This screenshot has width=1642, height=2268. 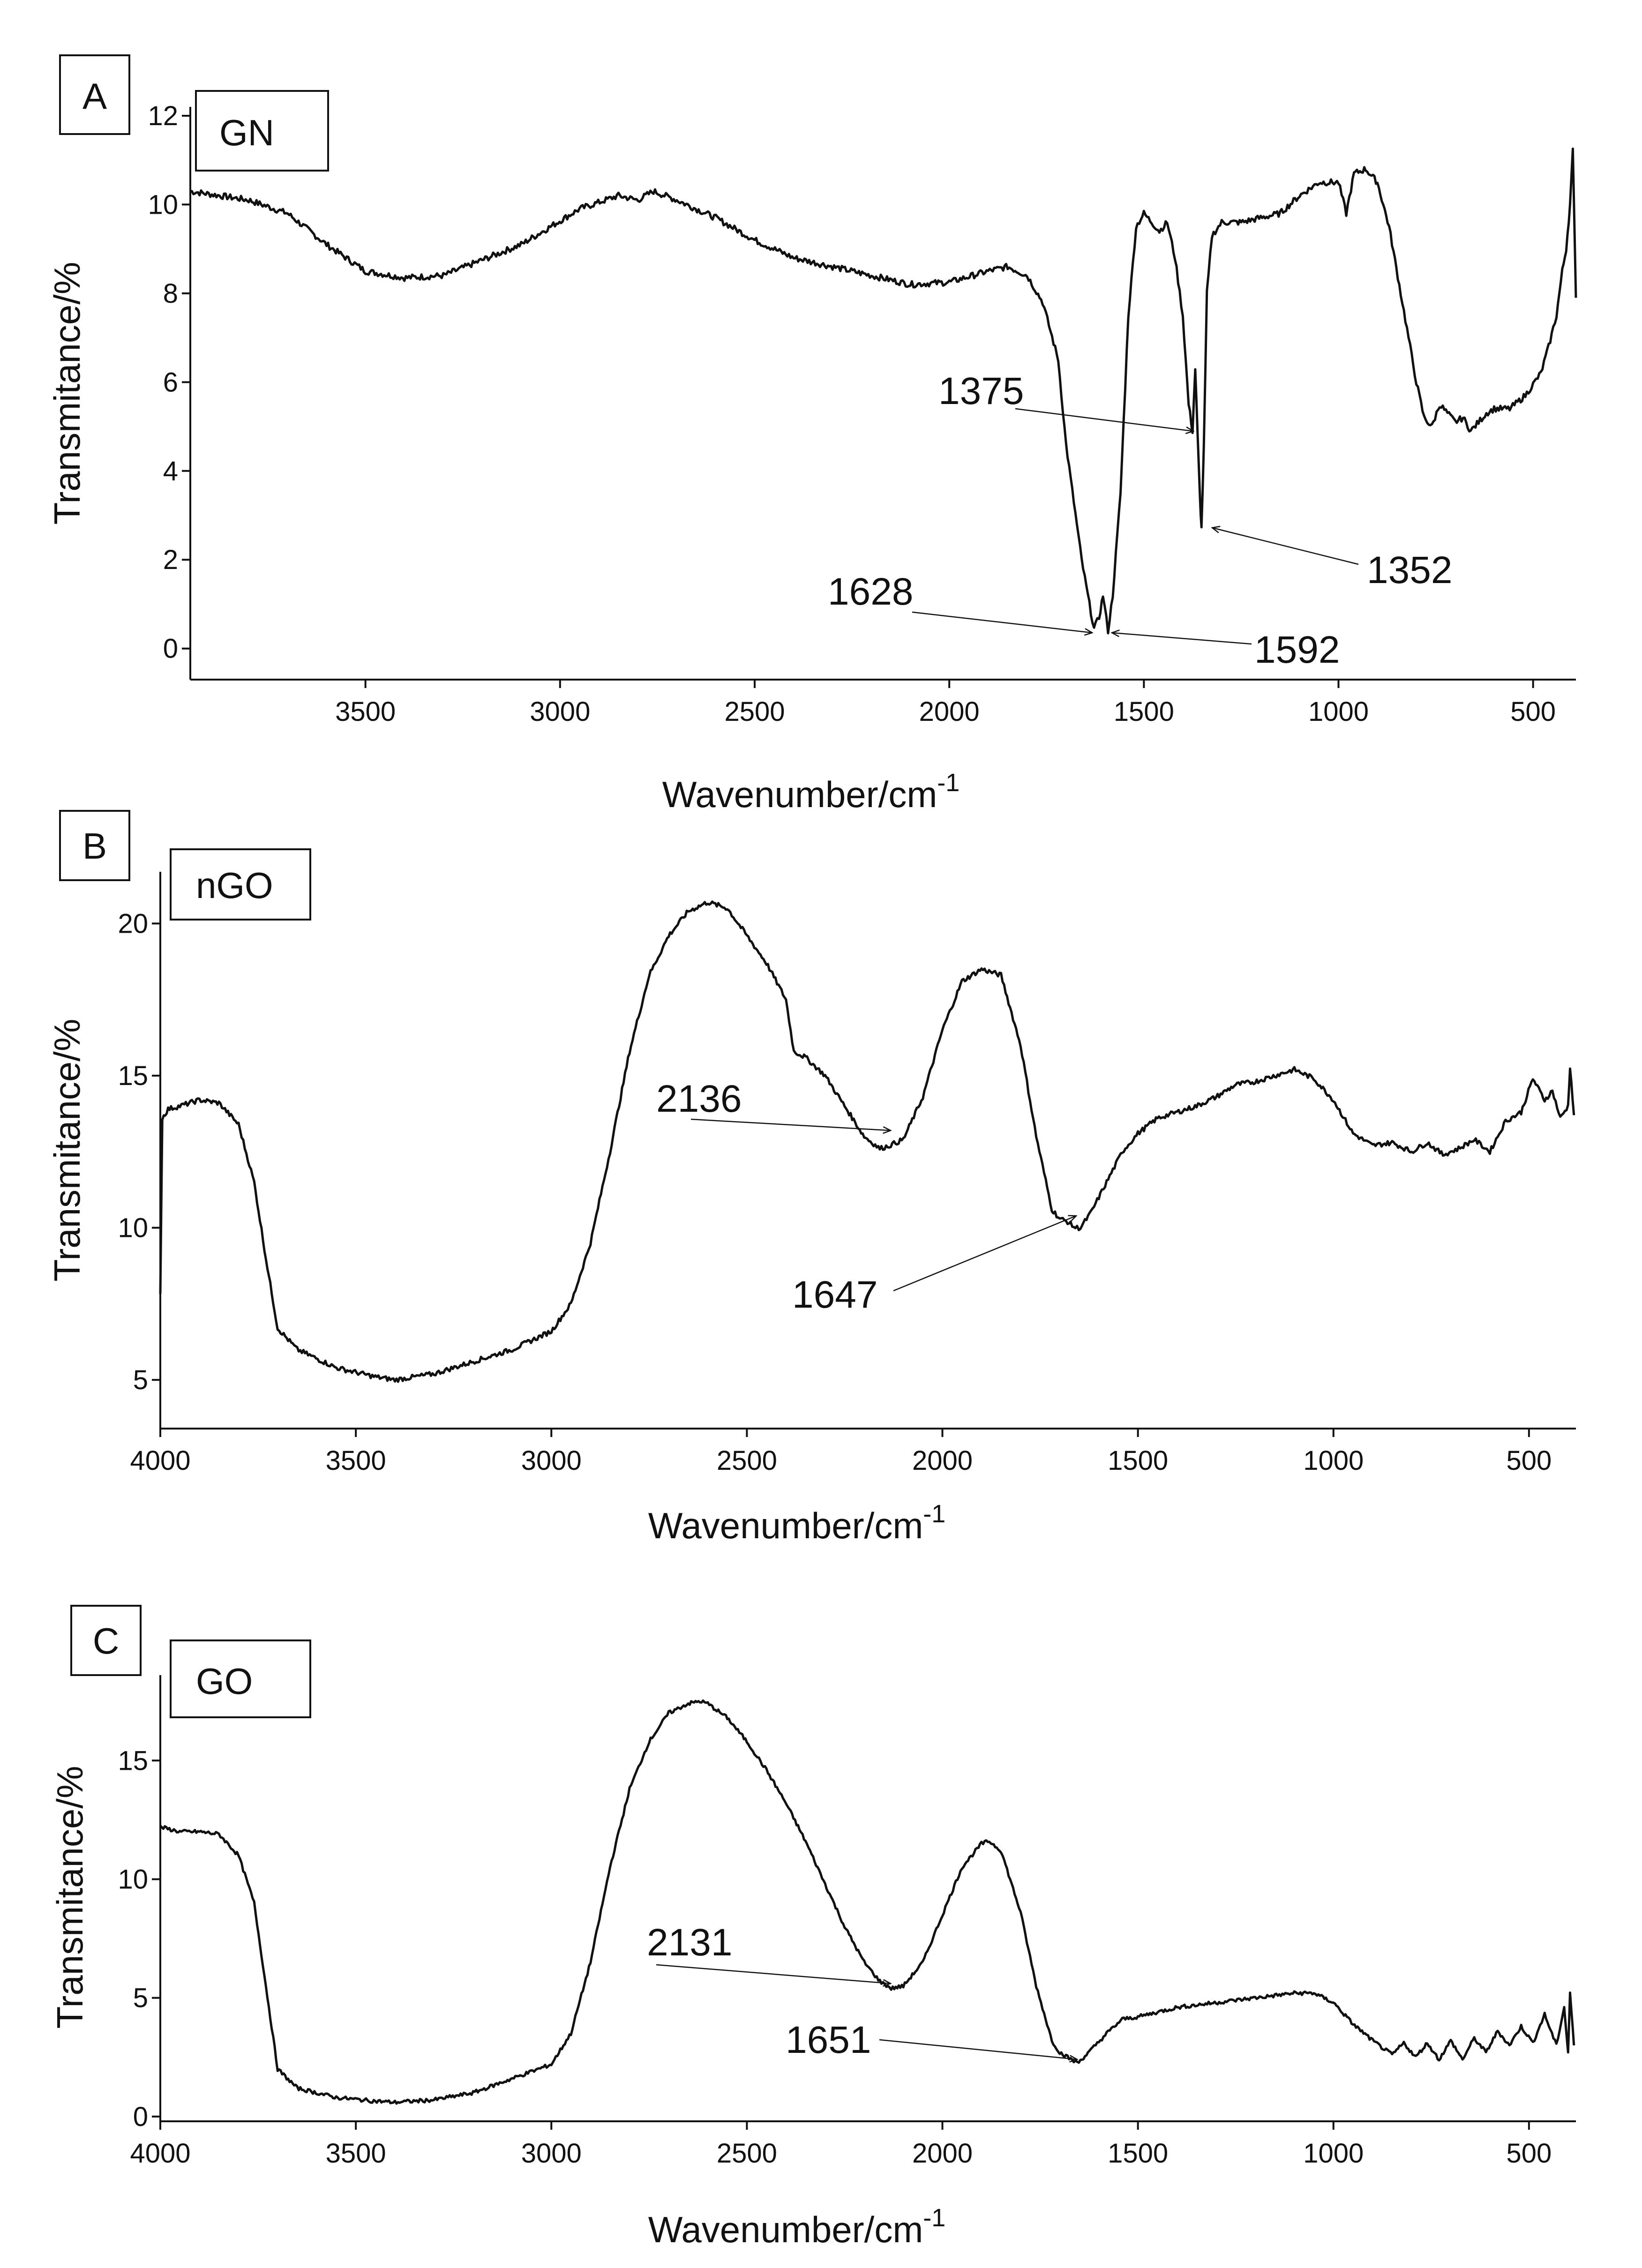 I want to click on panel-c-x-tick-label: 3000, so click(x=552, y=2154).